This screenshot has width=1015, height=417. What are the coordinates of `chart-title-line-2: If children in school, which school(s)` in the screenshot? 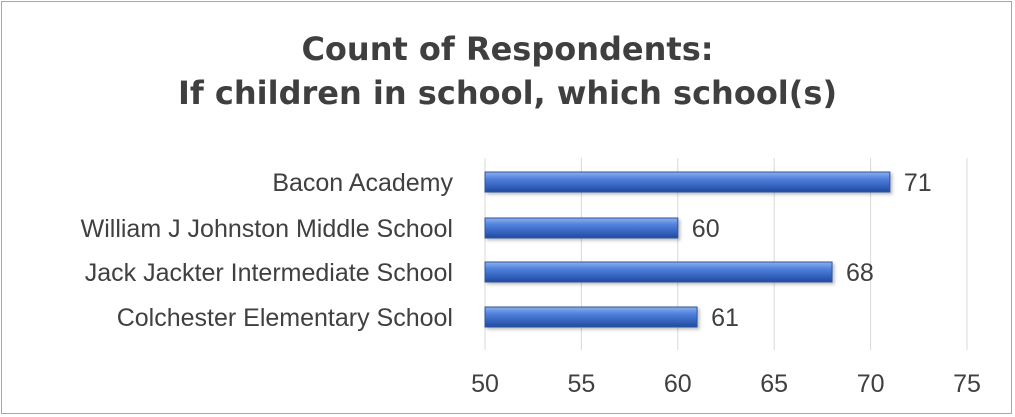 It's located at (507, 93).